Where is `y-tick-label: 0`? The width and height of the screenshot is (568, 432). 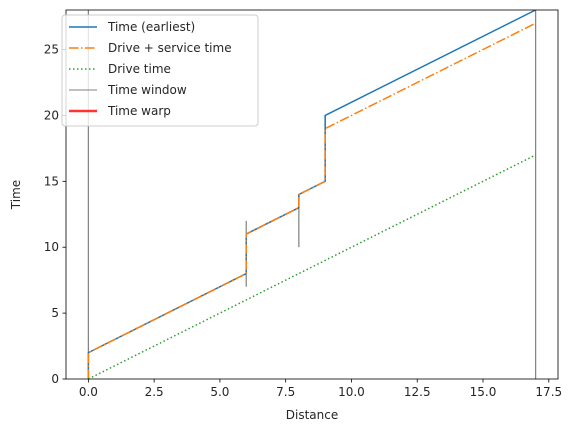
y-tick-label: 0 is located at coordinates (55, 379).